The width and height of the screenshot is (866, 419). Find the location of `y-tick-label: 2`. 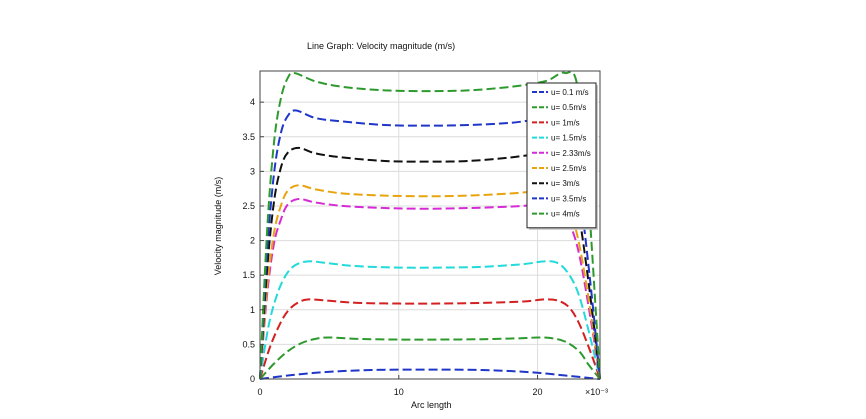

y-tick-label: 2 is located at coordinates (252, 241).